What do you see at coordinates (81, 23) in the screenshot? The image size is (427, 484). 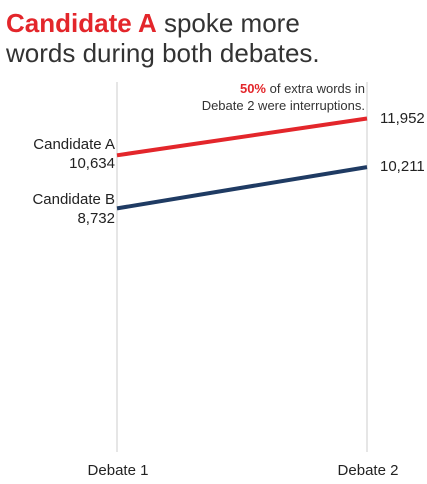 I see `title-highlight: Candidate A` at bounding box center [81, 23].